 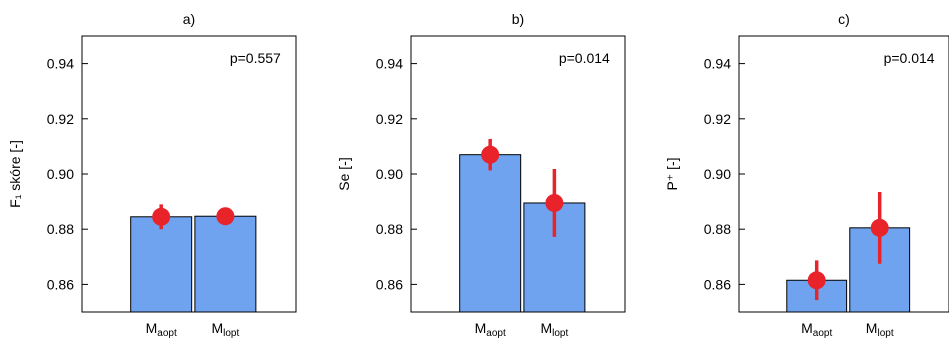 What do you see at coordinates (672, 173) in the screenshot?
I see `y-axis-label: P⁺ [-]` at bounding box center [672, 173].